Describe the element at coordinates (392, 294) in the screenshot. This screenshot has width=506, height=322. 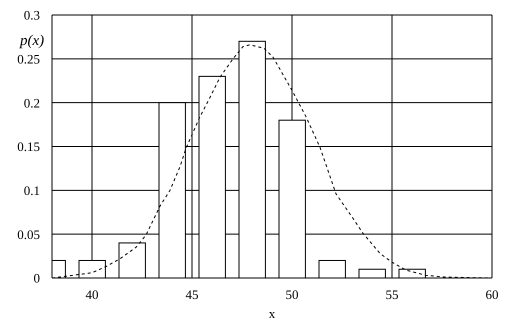
I see `x-tick-label: 55` at that location.